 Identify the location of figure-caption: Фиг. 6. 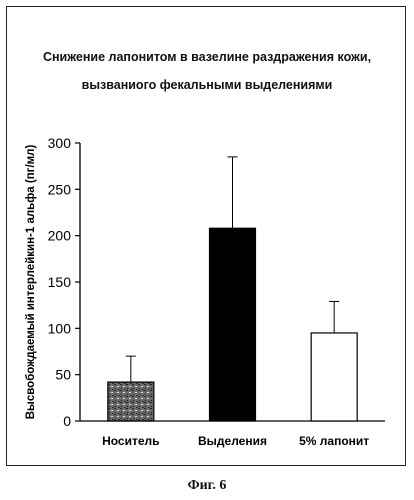
(207, 486).